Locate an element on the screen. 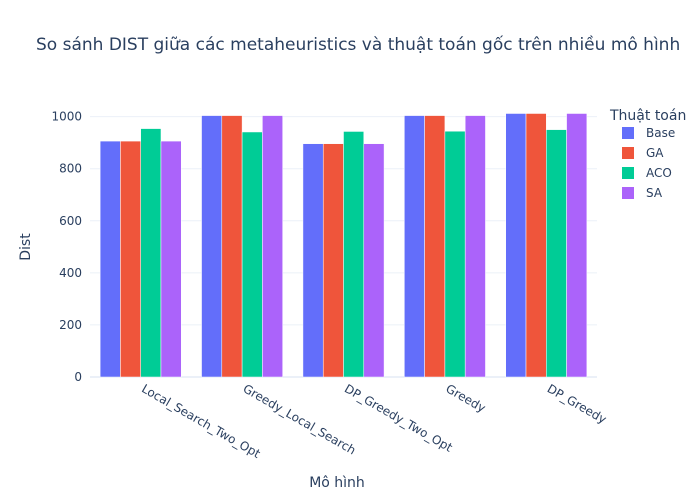 The height and width of the screenshot is (500, 700). x-tick-label: DP_Greedy_Two_Opt is located at coordinates (398, 417).